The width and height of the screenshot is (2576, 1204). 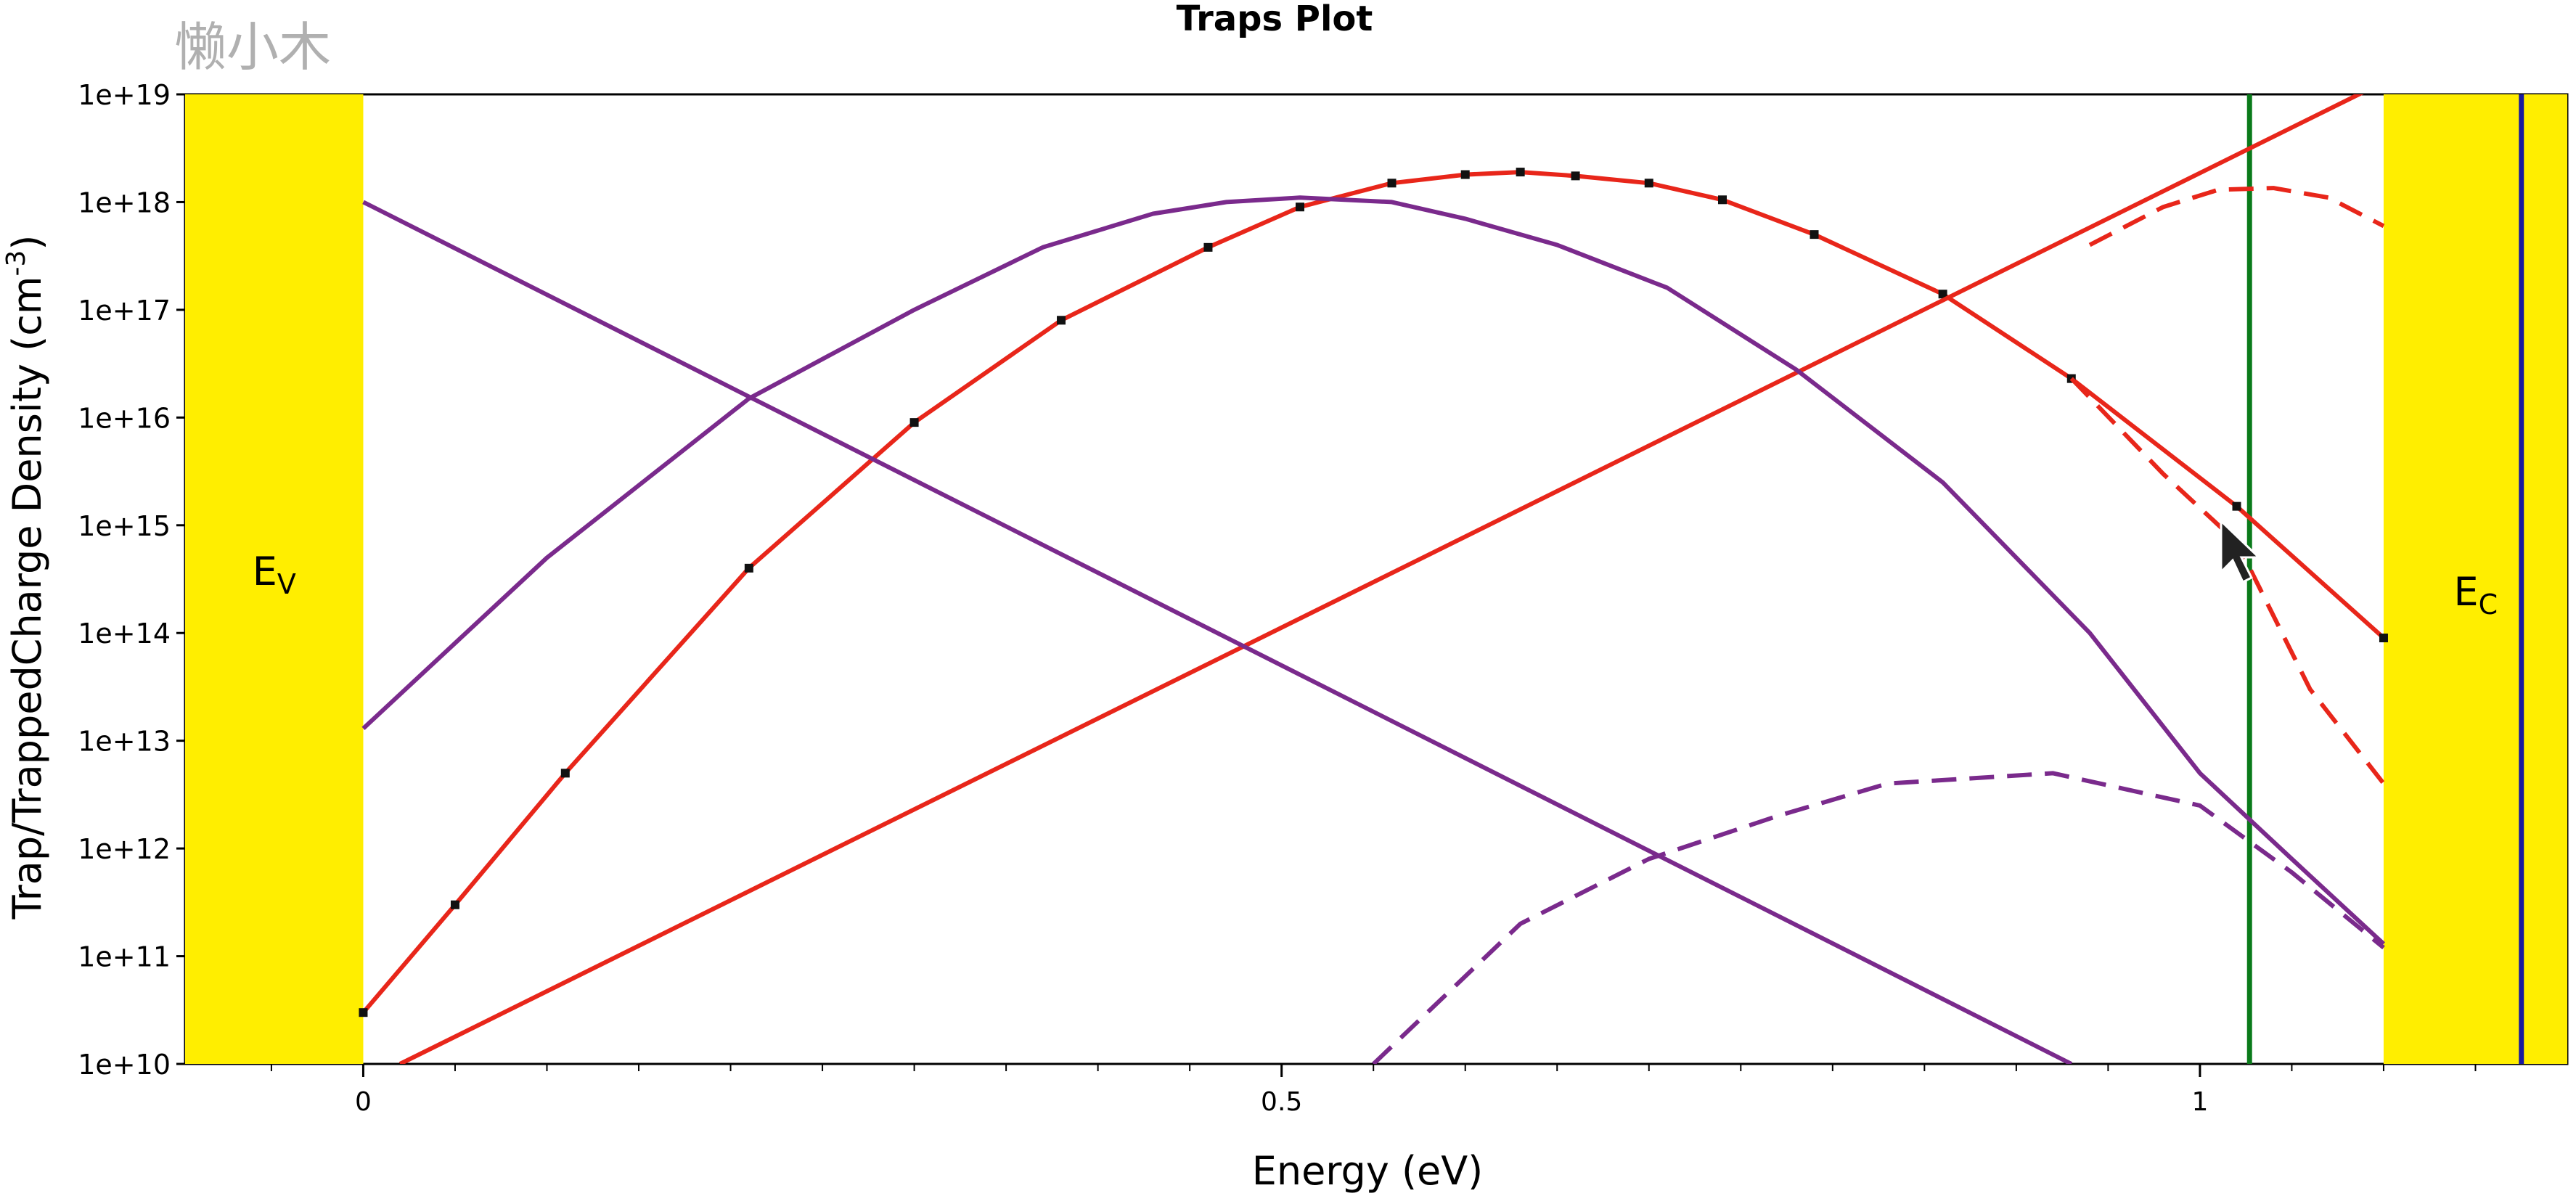 I want to click on conduction-band-label: EC, so click(x=2475, y=595).